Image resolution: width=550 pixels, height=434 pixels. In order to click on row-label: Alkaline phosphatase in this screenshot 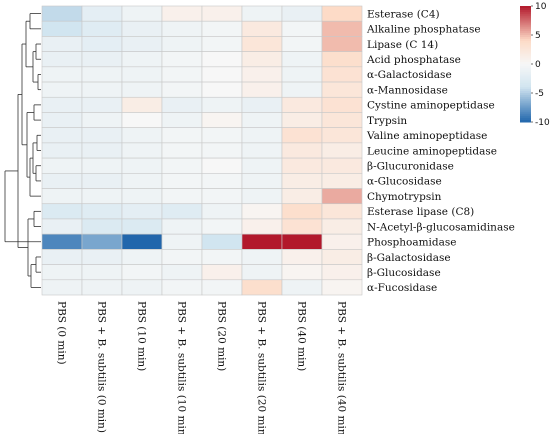, I will do `click(423, 30)`.